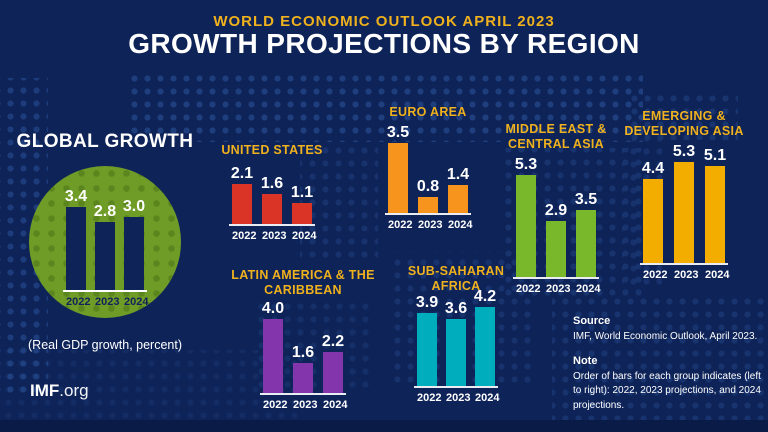  Describe the element at coordinates (684, 123) in the screenshot. I see `chart-title: EMERGING & DEVELOPING ASIA` at that location.